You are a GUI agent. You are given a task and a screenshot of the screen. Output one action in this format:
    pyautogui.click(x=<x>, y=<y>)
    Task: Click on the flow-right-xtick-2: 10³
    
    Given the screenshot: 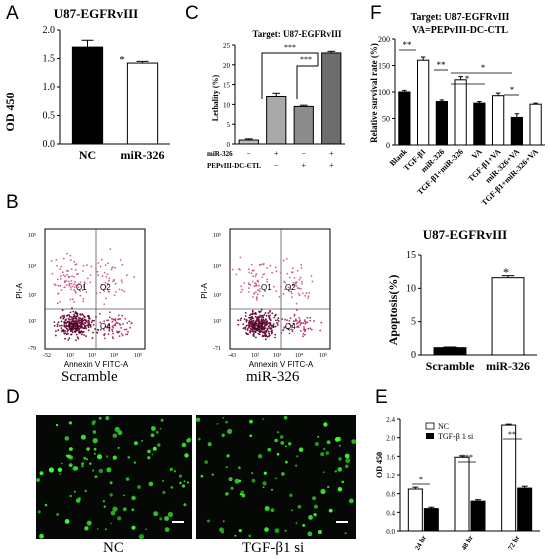 What is the action you would take?
    pyautogui.click(x=277, y=356)
    